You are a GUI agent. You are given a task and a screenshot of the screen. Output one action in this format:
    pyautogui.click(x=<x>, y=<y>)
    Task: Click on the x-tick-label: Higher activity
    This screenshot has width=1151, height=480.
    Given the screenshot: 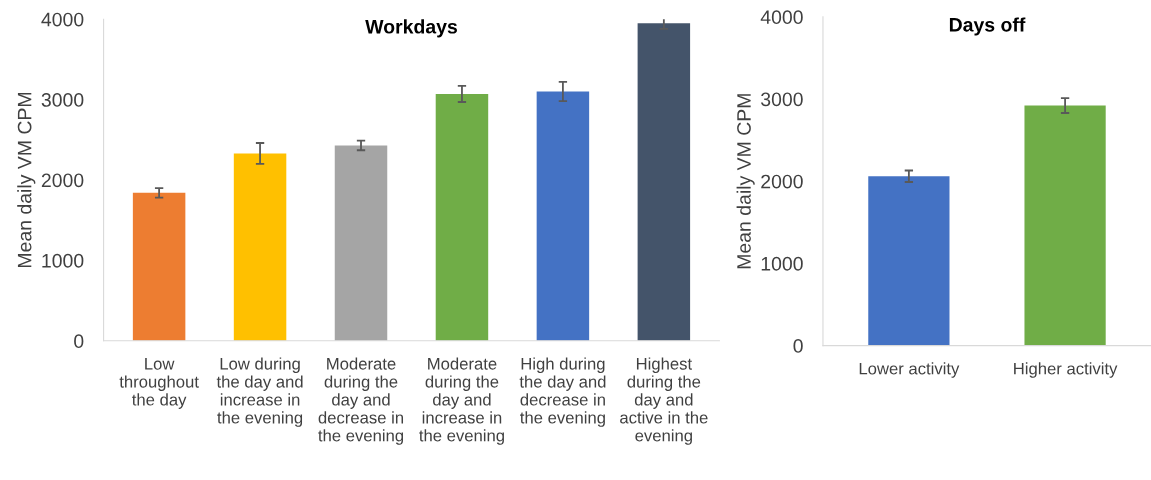 What is the action you would take?
    pyautogui.click(x=1066, y=370)
    